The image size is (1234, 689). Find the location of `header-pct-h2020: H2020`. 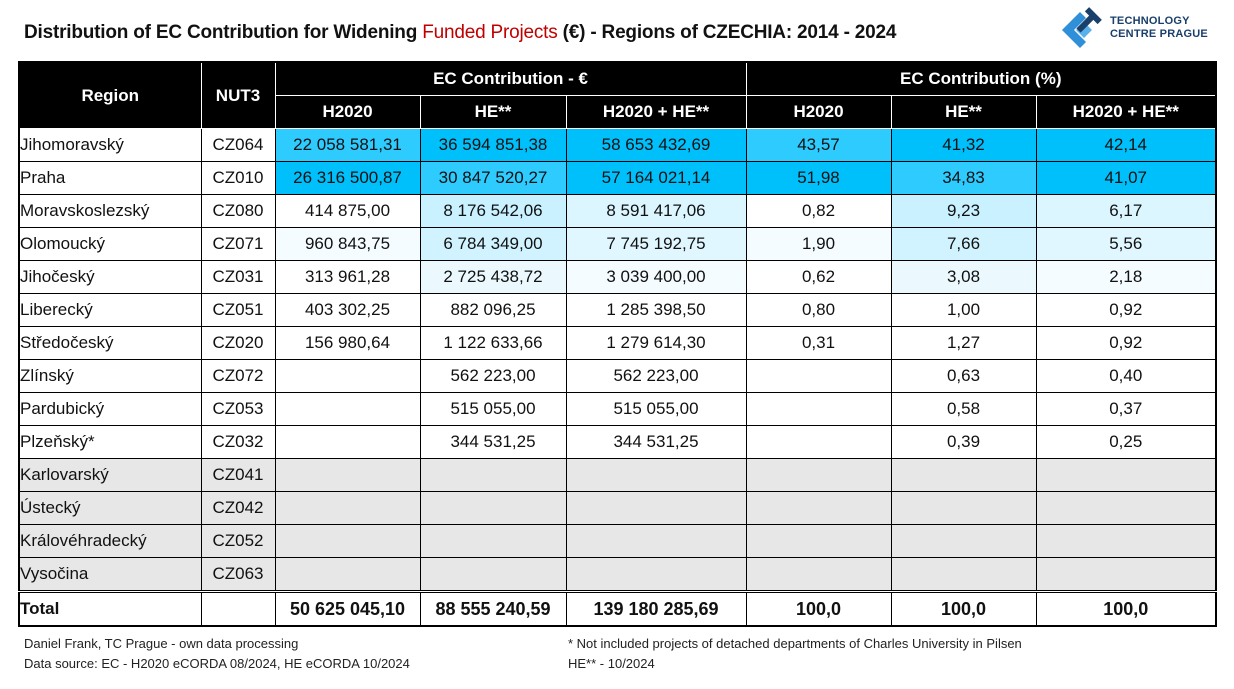

header-pct-h2020: H2020 is located at coordinates (818, 112).